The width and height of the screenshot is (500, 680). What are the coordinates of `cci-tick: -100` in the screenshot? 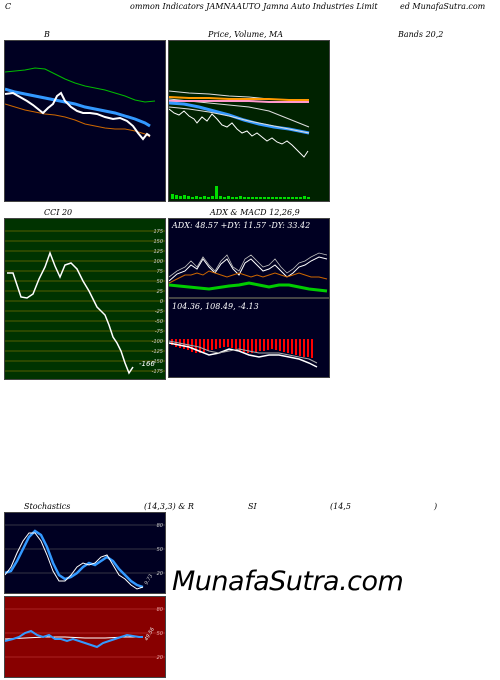 It's located at (157, 342).